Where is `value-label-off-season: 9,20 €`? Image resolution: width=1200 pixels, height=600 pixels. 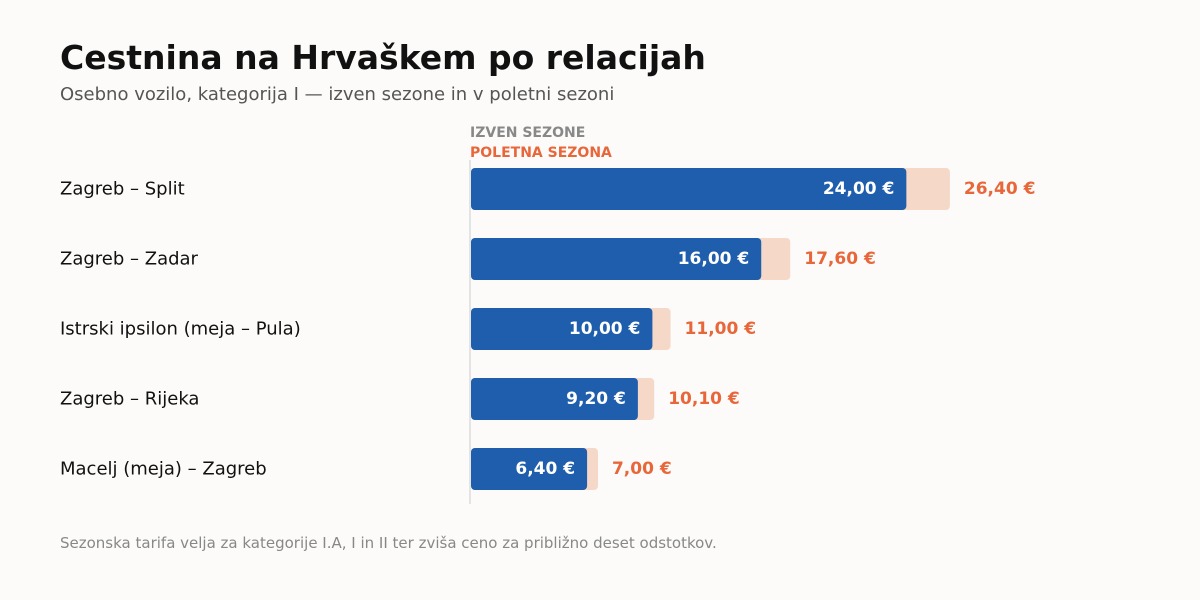 value-label-off-season: 9,20 € is located at coordinates (596, 399).